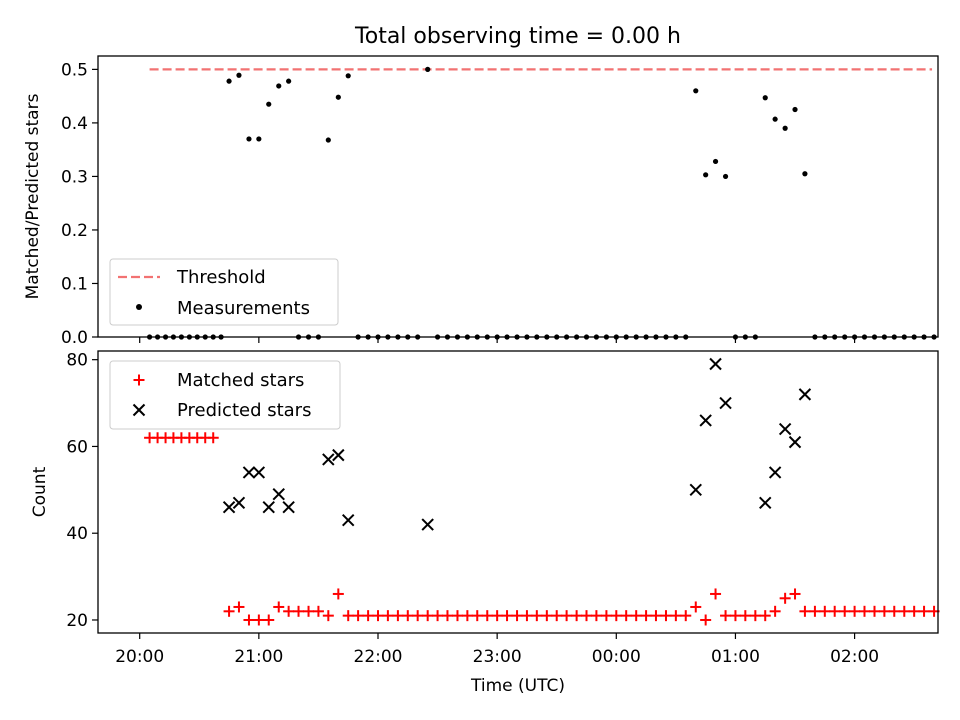  Describe the element at coordinates (77, 621) in the screenshot. I see `y-tick-label: 20` at that location.